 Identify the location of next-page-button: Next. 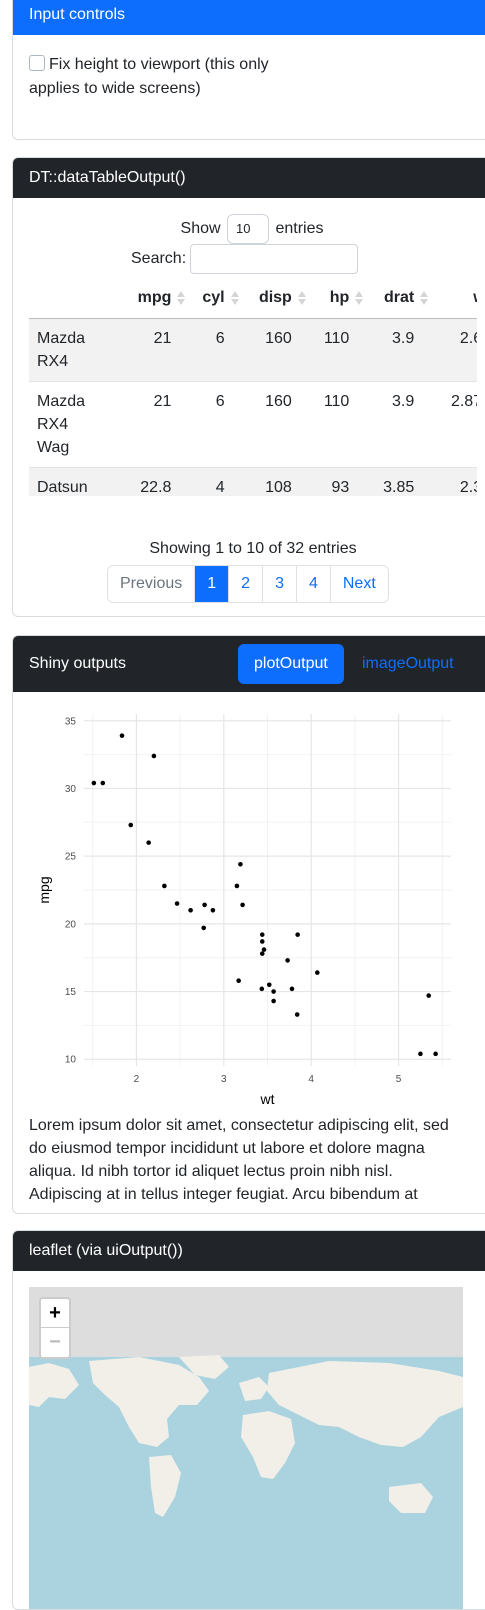
(358, 584).